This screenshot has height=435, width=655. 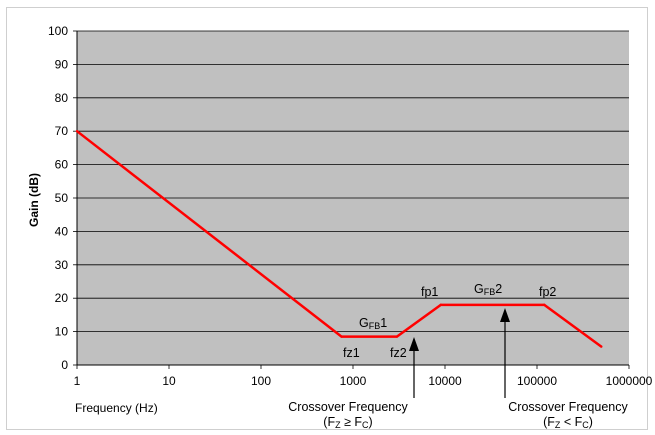 What do you see at coordinates (116, 408) in the screenshot?
I see `x-axis-label: Frequency (Hz)` at bounding box center [116, 408].